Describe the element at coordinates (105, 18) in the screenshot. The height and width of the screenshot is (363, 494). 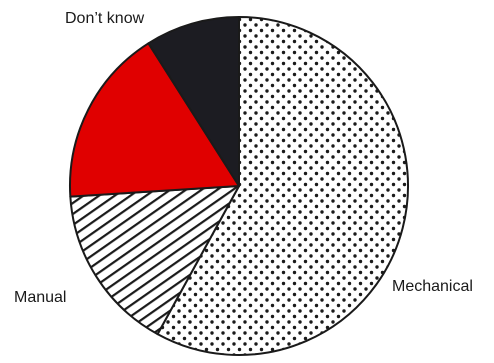
I see `slice-label-don-t-know: Don’t know` at that location.